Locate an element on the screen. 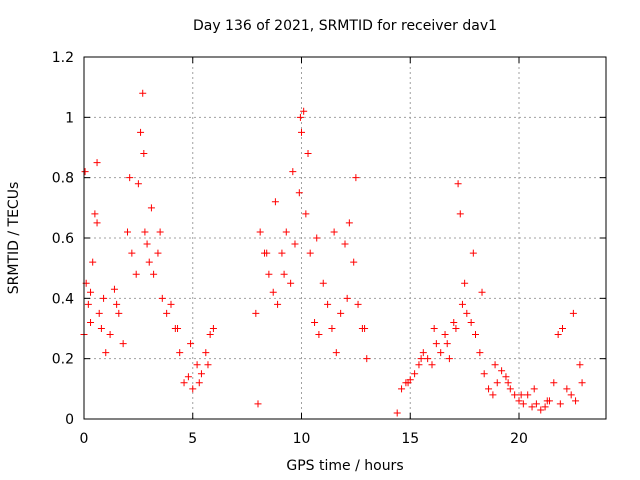 This screenshot has width=640, height=480. y-tick-label: 0.6 is located at coordinates (63, 239).